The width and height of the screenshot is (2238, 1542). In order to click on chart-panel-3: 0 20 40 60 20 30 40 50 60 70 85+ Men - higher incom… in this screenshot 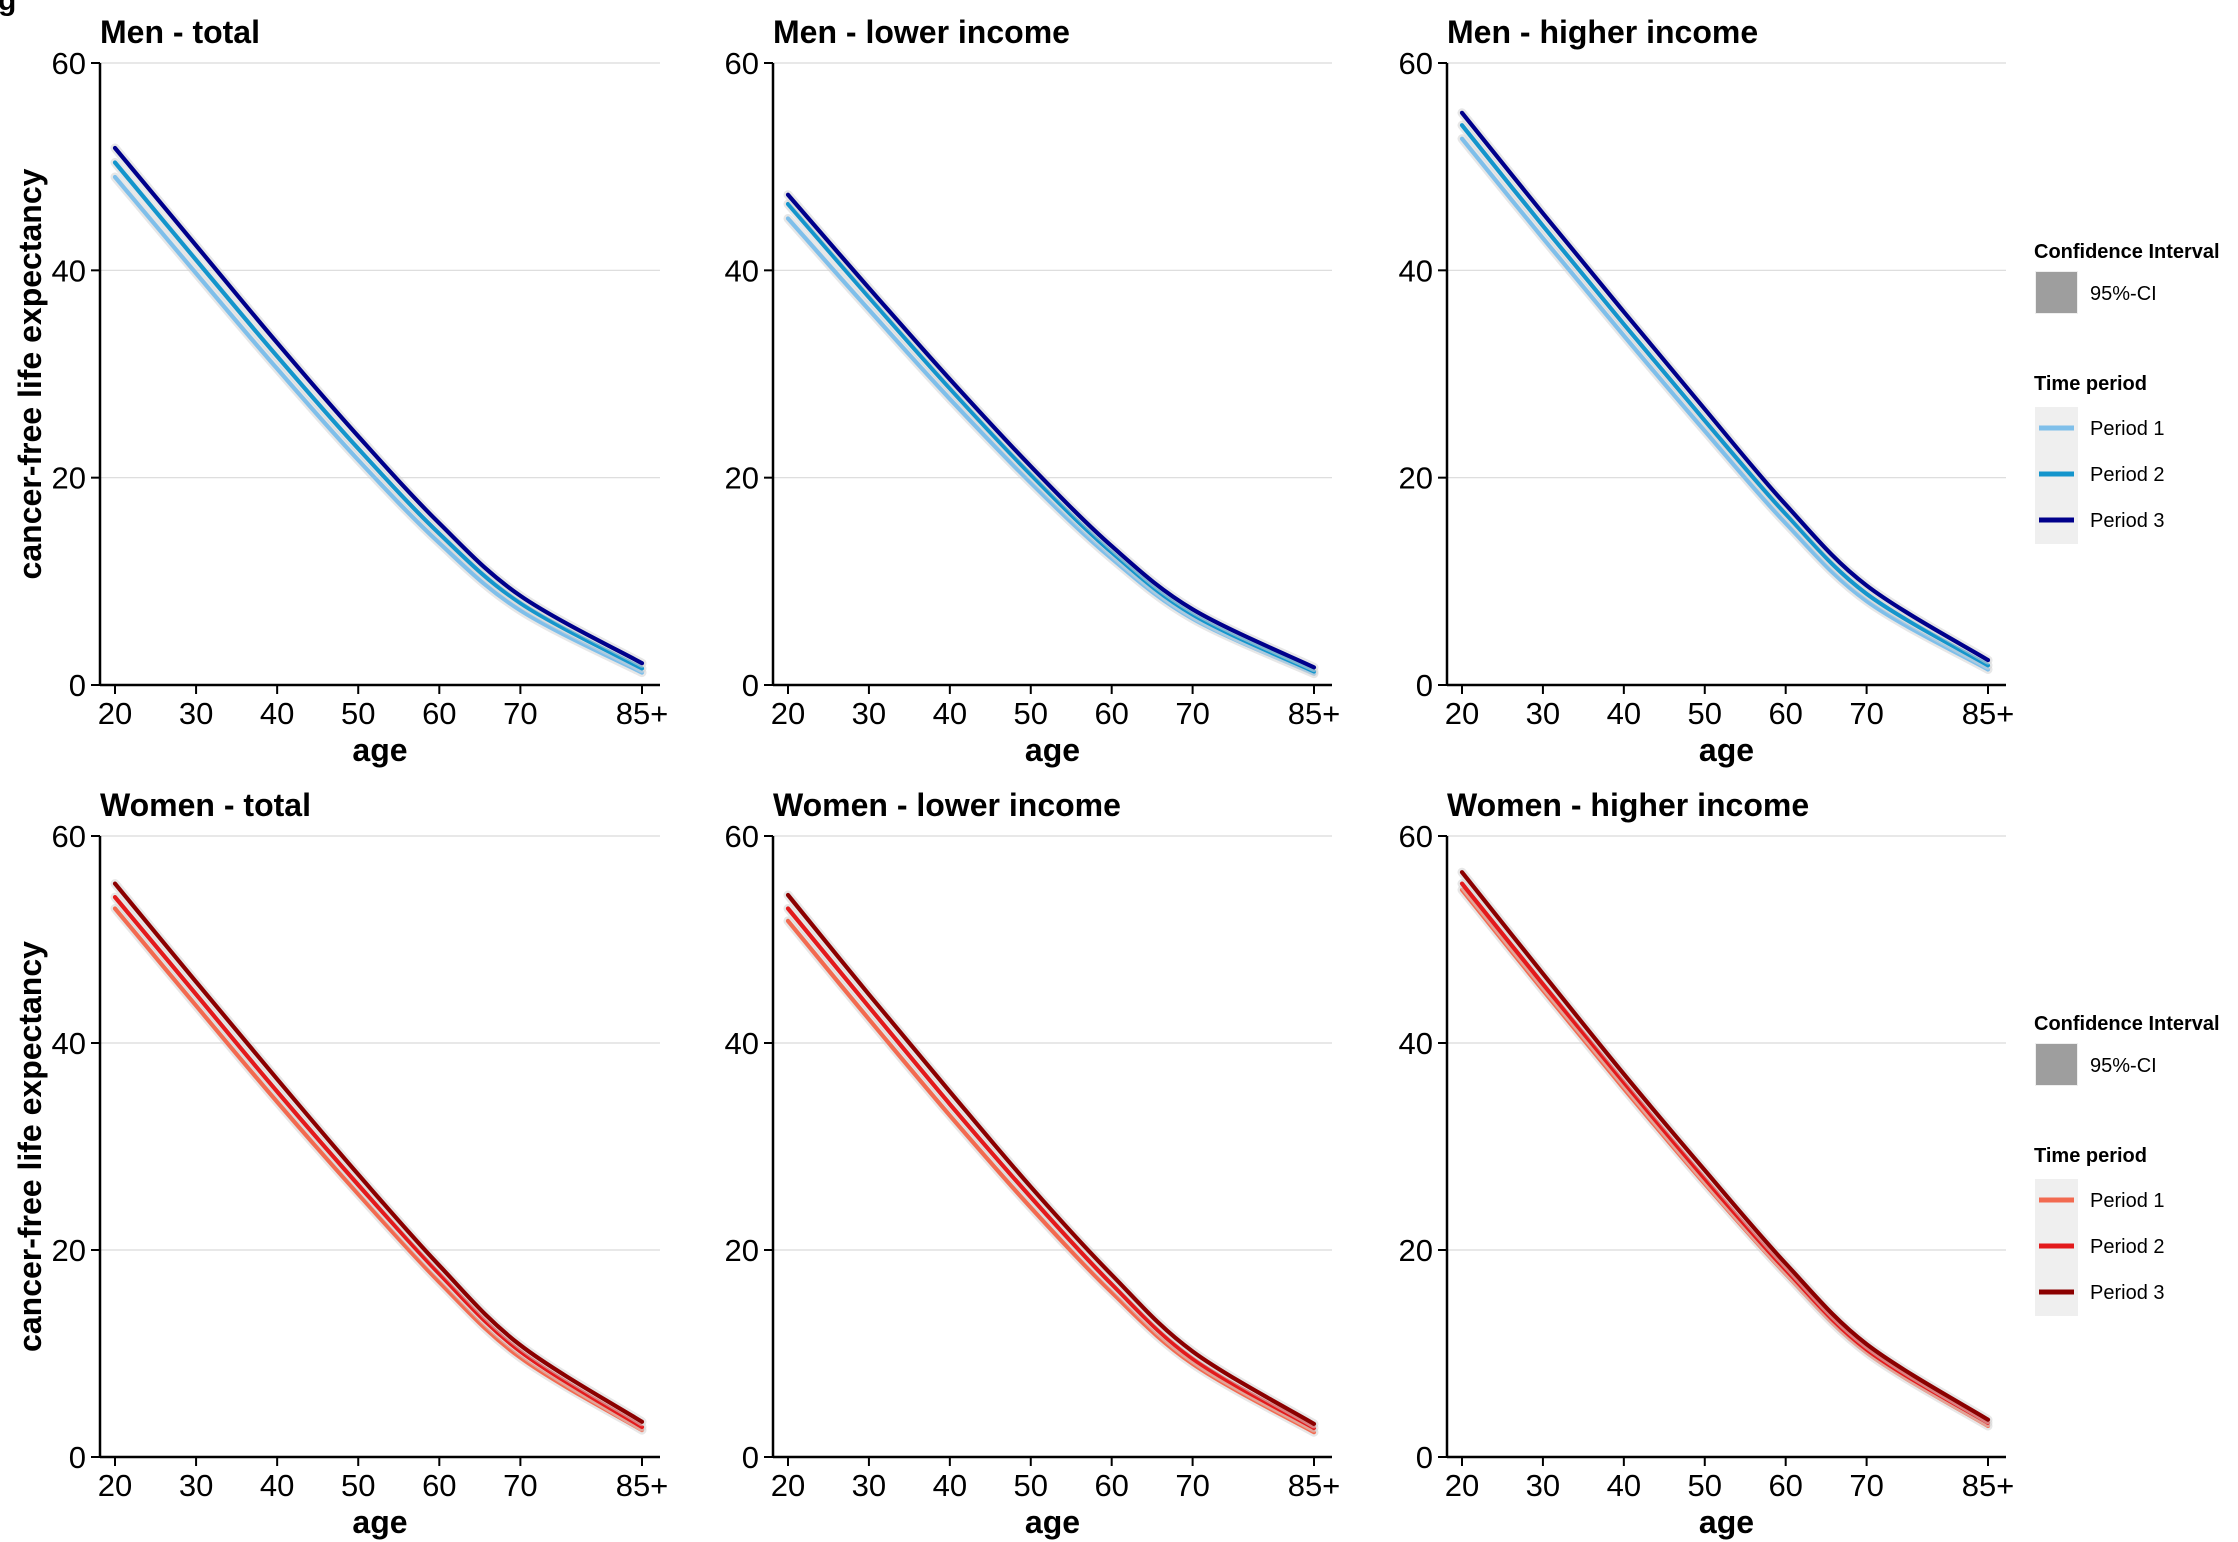, I will do `click(1707, 391)`.